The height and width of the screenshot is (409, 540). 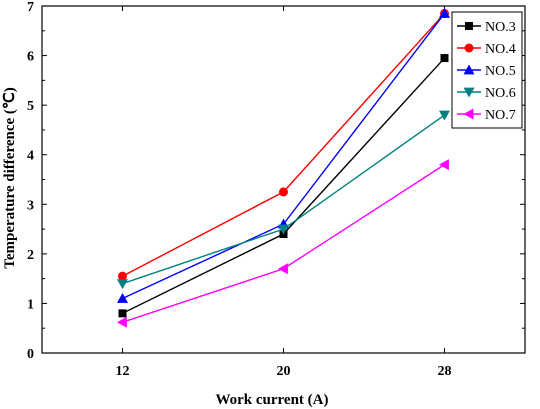 What do you see at coordinates (123, 371) in the screenshot?
I see `x-tick-label: 12` at bounding box center [123, 371].